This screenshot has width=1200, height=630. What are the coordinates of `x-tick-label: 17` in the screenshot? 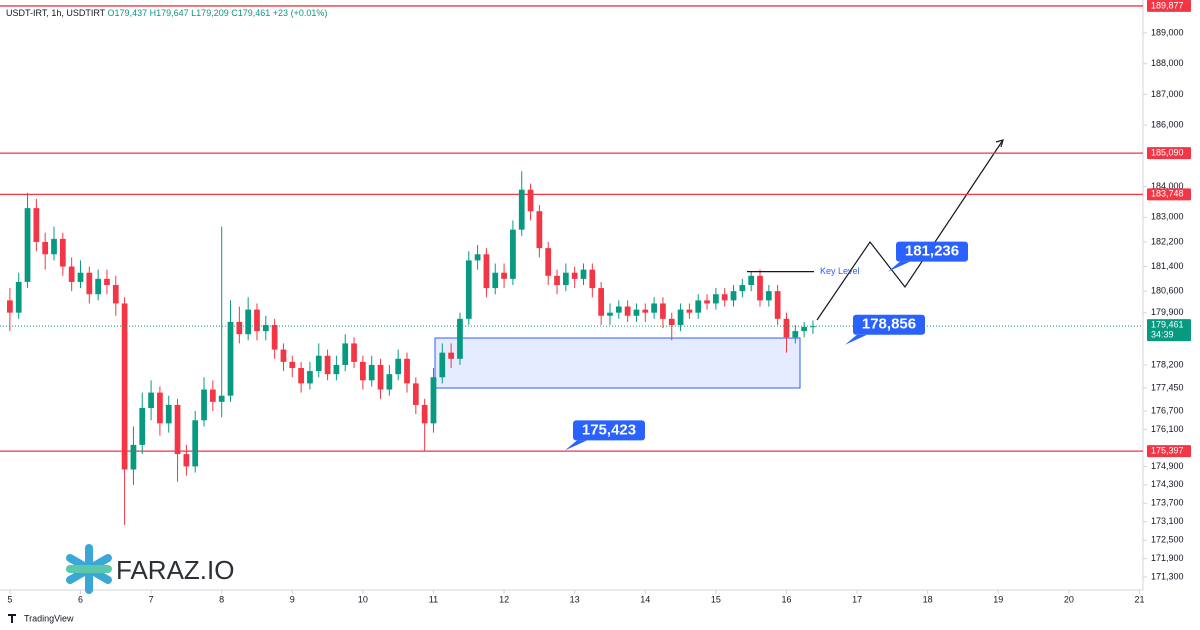 It's located at (857, 599).